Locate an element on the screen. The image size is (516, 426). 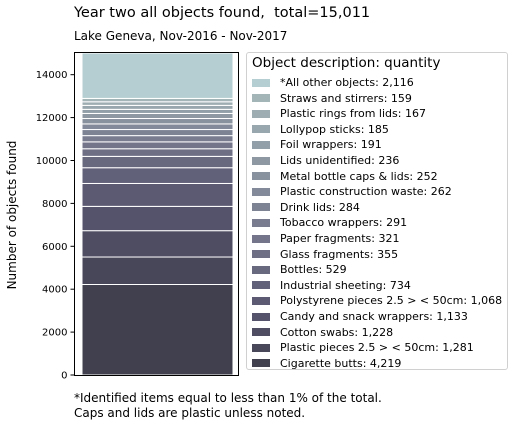
y-tick-label: 0 is located at coordinates (64, 376).